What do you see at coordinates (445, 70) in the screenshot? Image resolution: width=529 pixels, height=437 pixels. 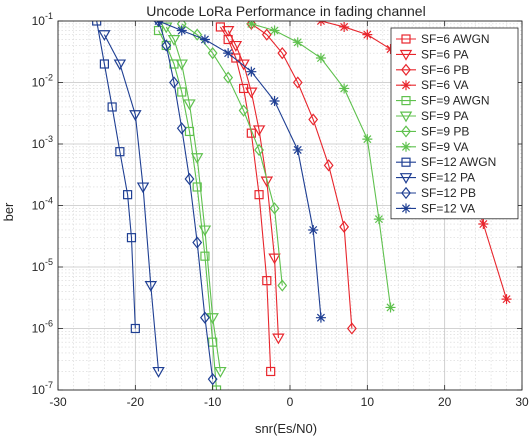 I see `legend-label: SF=6 PB` at bounding box center [445, 70].